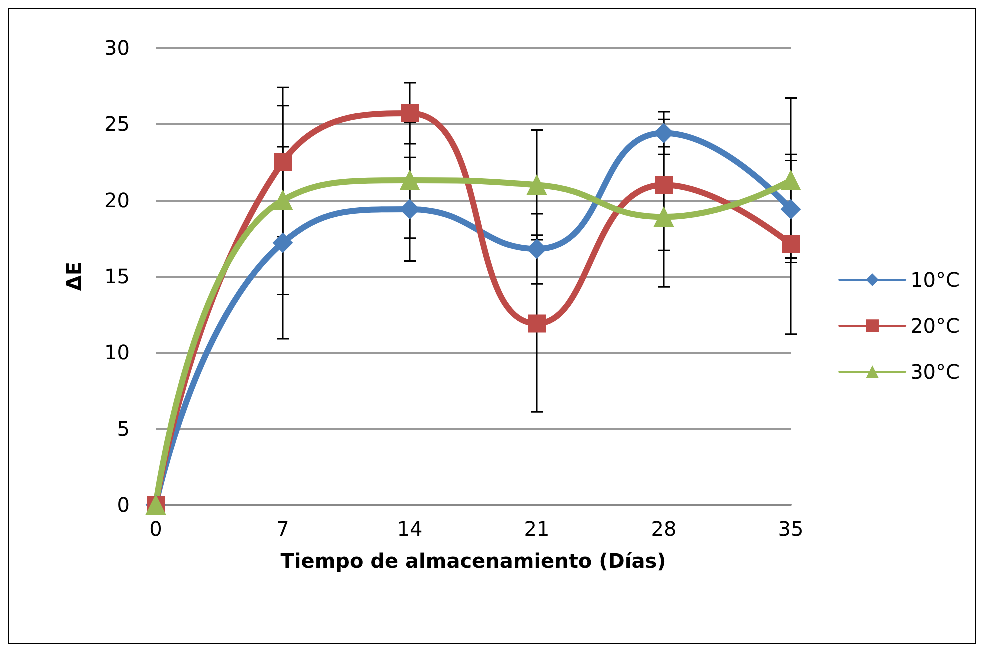 The width and height of the screenshot is (984, 652). Describe the element at coordinates (664, 529) in the screenshot. I see `x-tick-label: 28` at that location.